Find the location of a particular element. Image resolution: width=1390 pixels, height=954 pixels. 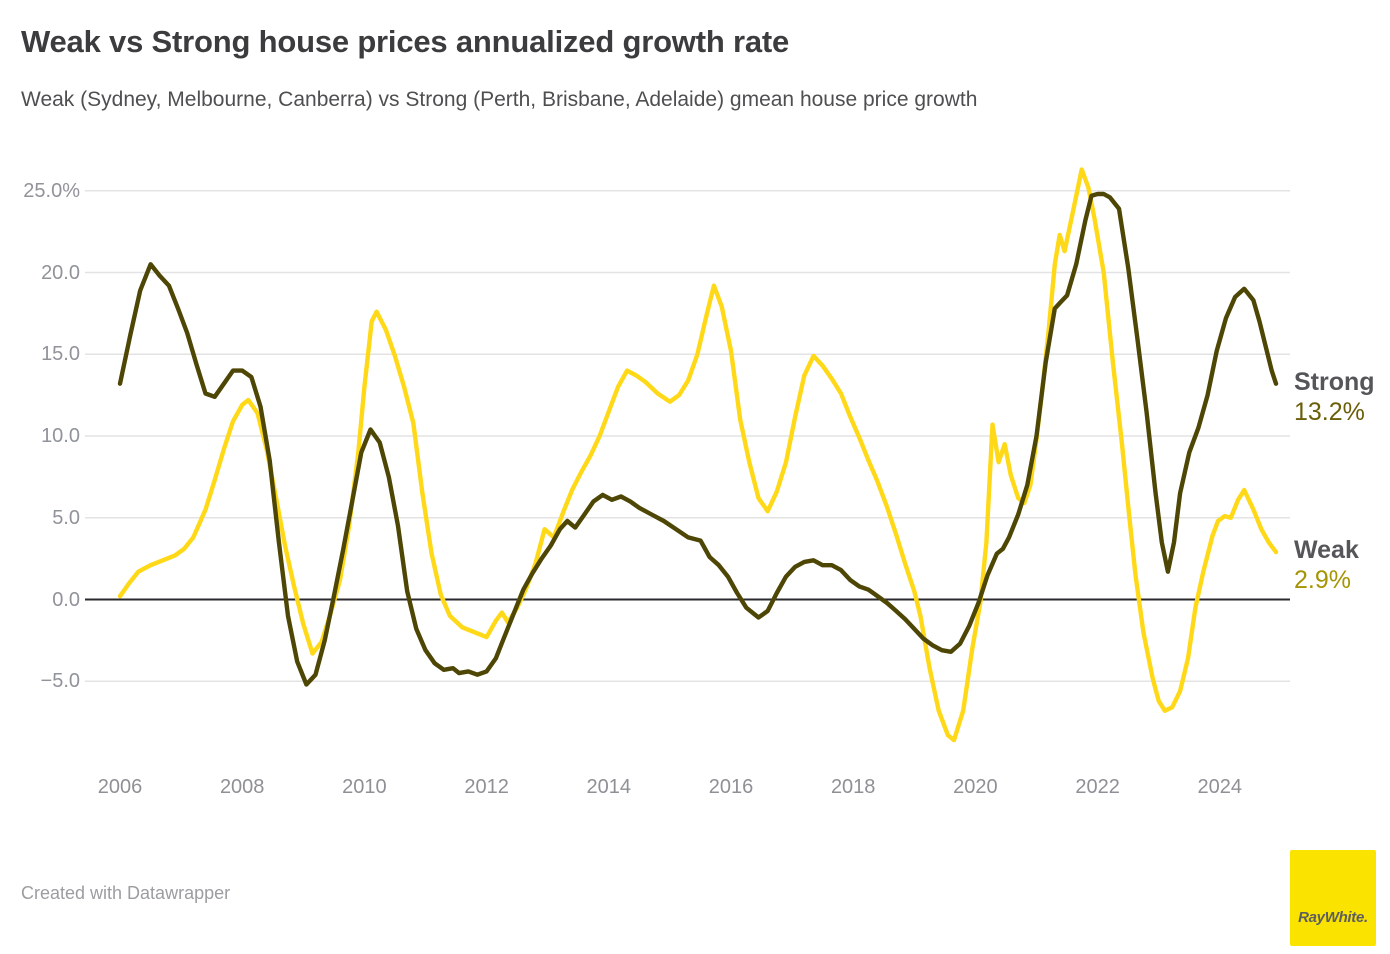

x-axis-tick-label-2020: 2020 is located at coordinates (975, 787).